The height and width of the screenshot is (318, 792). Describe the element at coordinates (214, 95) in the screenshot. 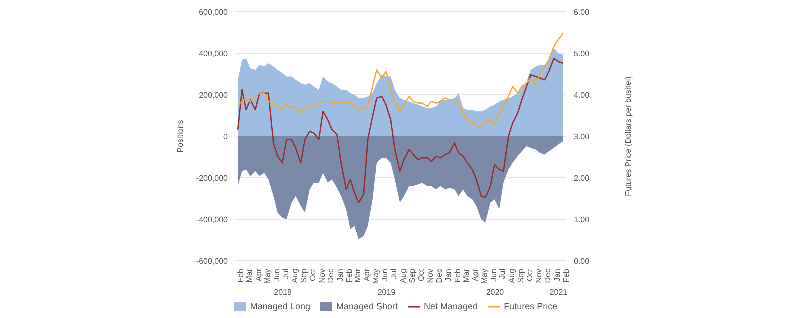

I see `y-tick-label: 200,000` at that location.